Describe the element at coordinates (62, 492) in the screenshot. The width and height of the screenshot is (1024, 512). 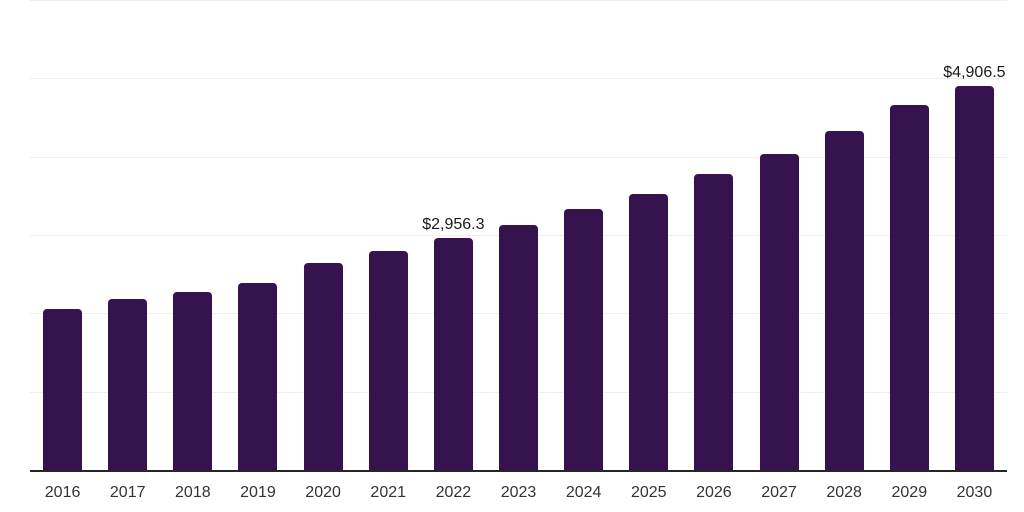
I see `x-tick-label-2016: 2016` at that location.